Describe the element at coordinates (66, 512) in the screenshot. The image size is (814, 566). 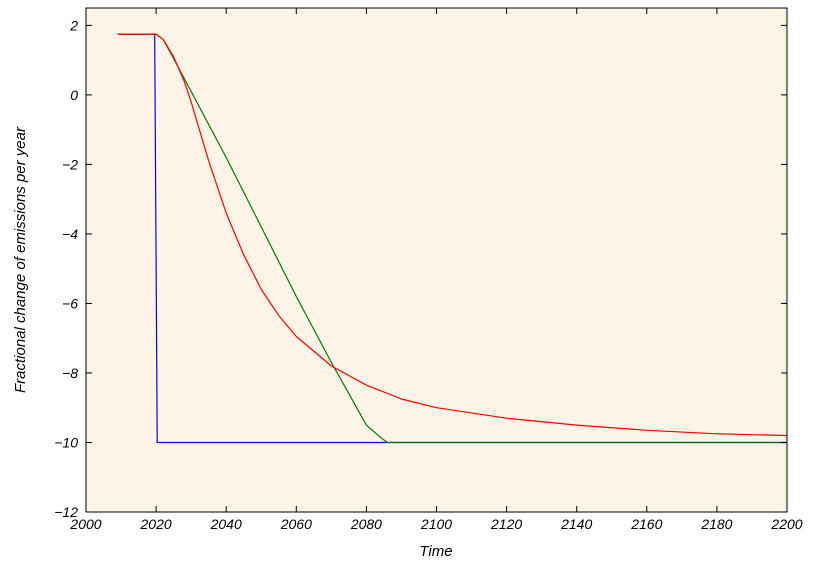
I see `y-tick-label: −12` at that location.